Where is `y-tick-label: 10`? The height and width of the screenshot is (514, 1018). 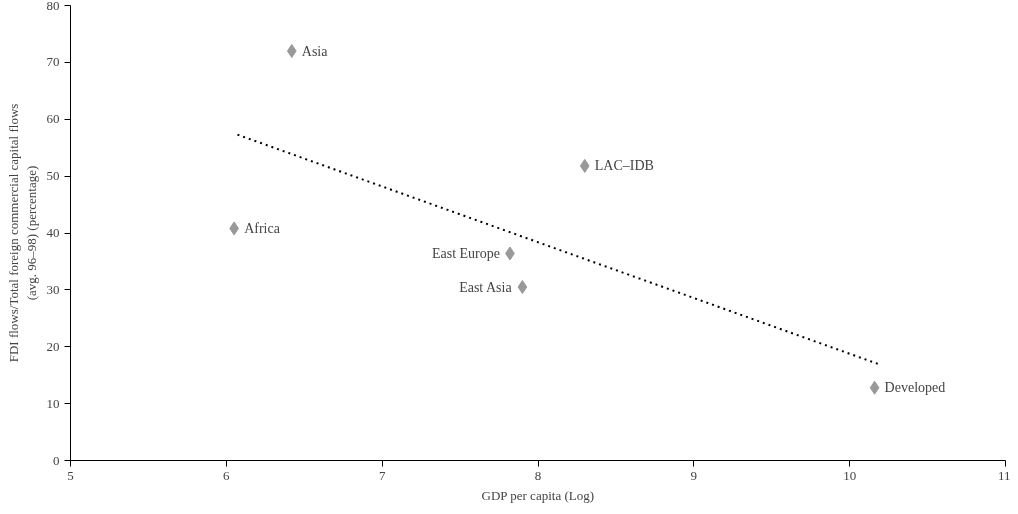 y-tick-label: 10 is located at coordinates (53, 403).